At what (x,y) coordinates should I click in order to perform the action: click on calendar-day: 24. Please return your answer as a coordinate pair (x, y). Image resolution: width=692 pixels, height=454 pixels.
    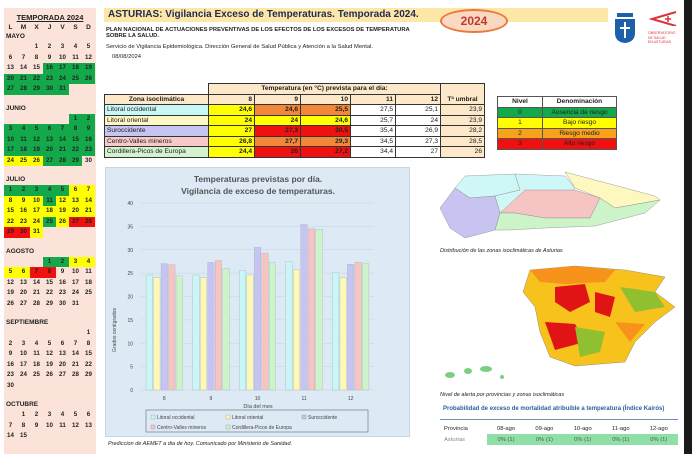
    Looking at the image, I should click on (23, 374).